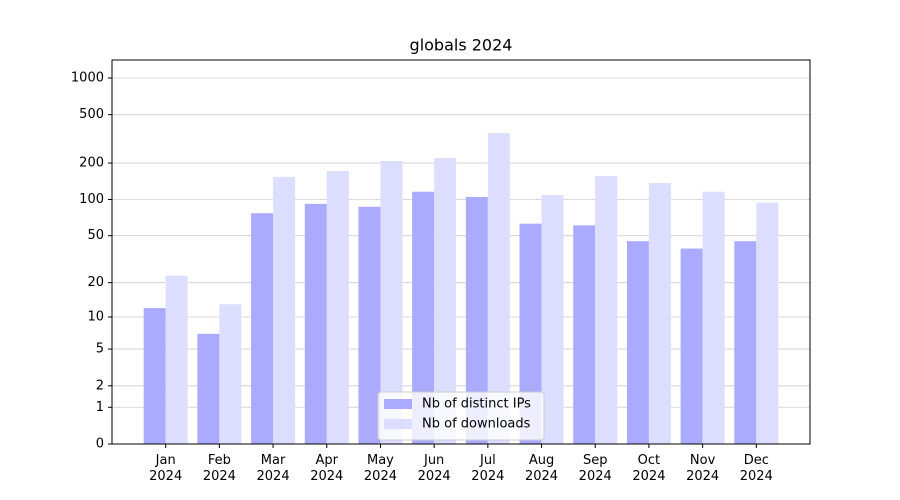 The width and height of the screenshot is (900, 500). Describe the element at coordinates (91, 199) in the screenshot. I see `y-tick-label: 100` at that location.